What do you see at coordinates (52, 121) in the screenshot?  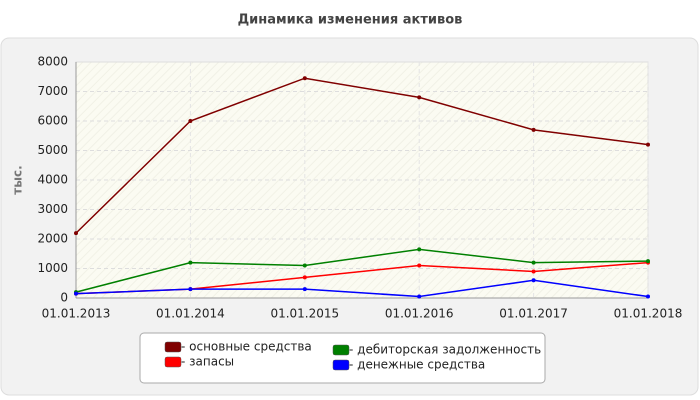 I see `y-tick-label: 6000` at bounding box center [52, 121].